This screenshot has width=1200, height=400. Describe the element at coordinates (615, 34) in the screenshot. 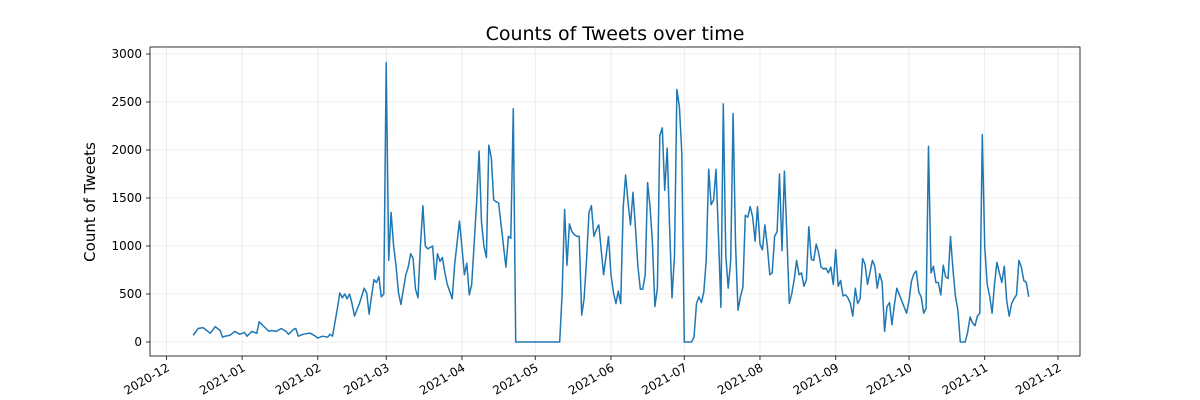

I see `chart-title: Counts of Tweets over time` at that location.